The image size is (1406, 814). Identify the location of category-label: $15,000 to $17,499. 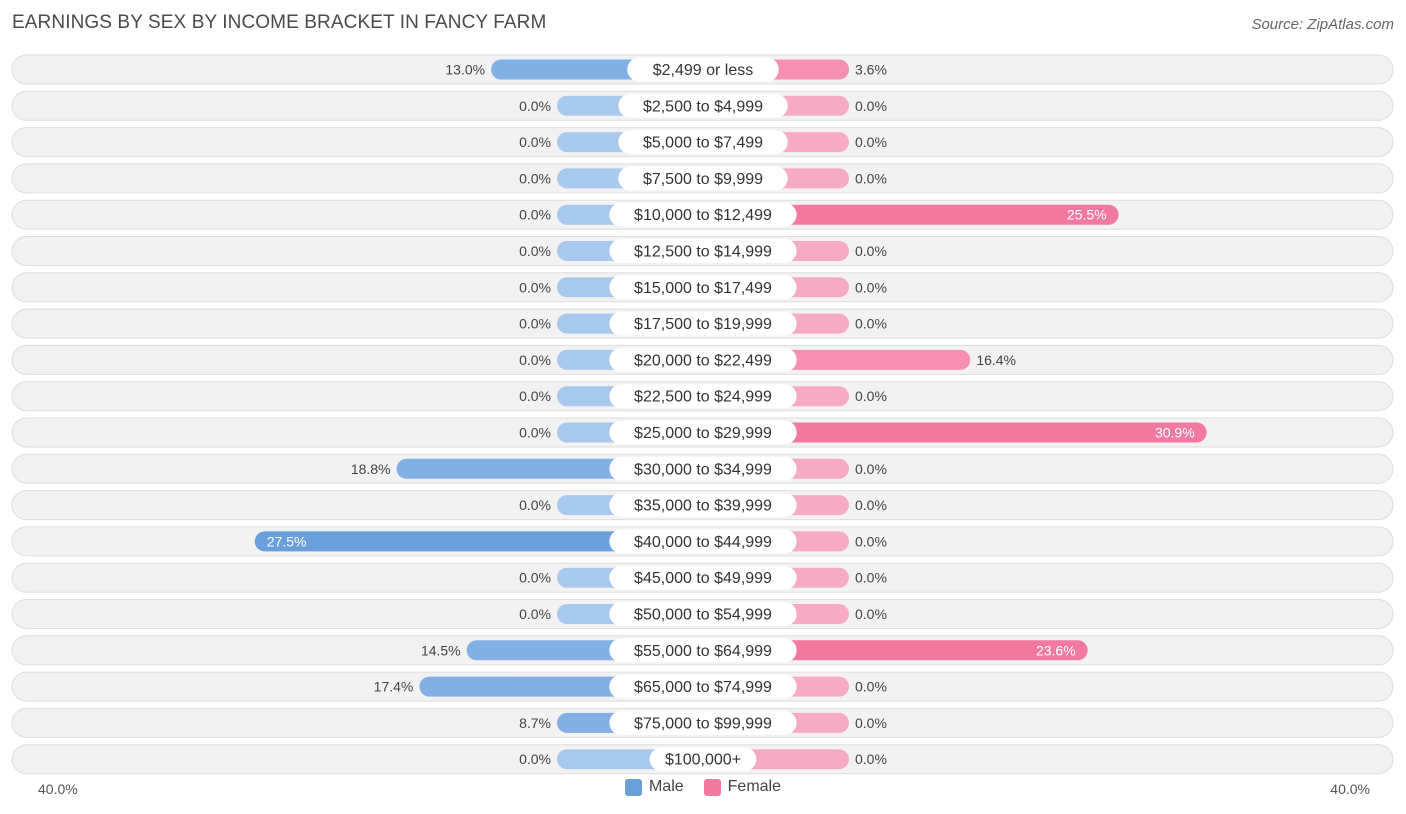
(703, 288).